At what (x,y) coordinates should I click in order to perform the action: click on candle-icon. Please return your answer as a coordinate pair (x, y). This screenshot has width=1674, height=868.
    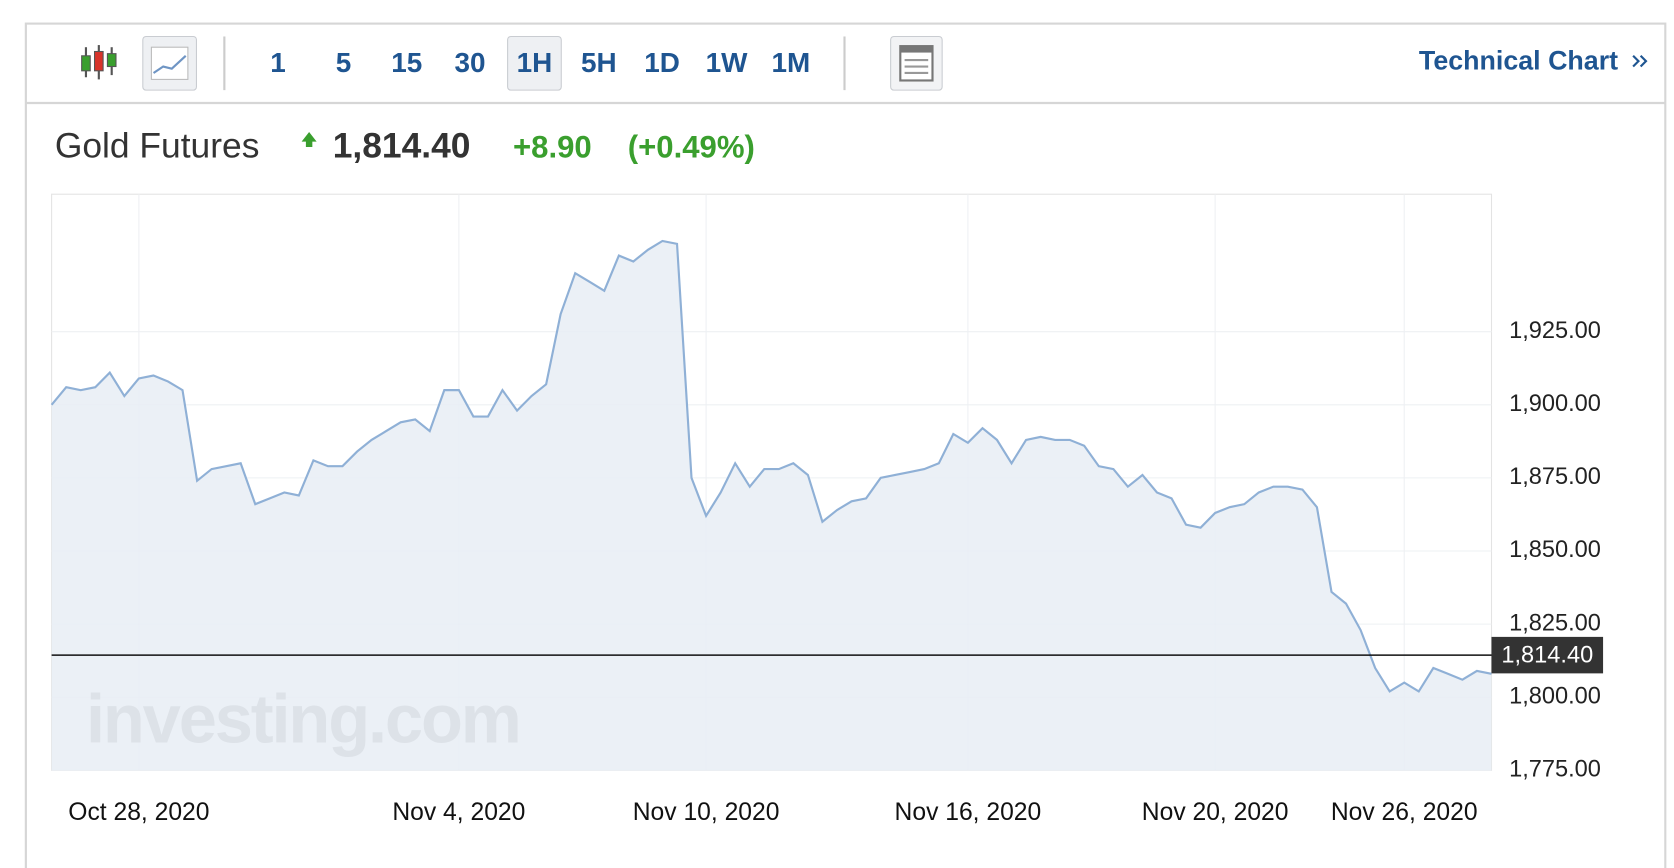
    Looking at the image, I should click on (99, 62).